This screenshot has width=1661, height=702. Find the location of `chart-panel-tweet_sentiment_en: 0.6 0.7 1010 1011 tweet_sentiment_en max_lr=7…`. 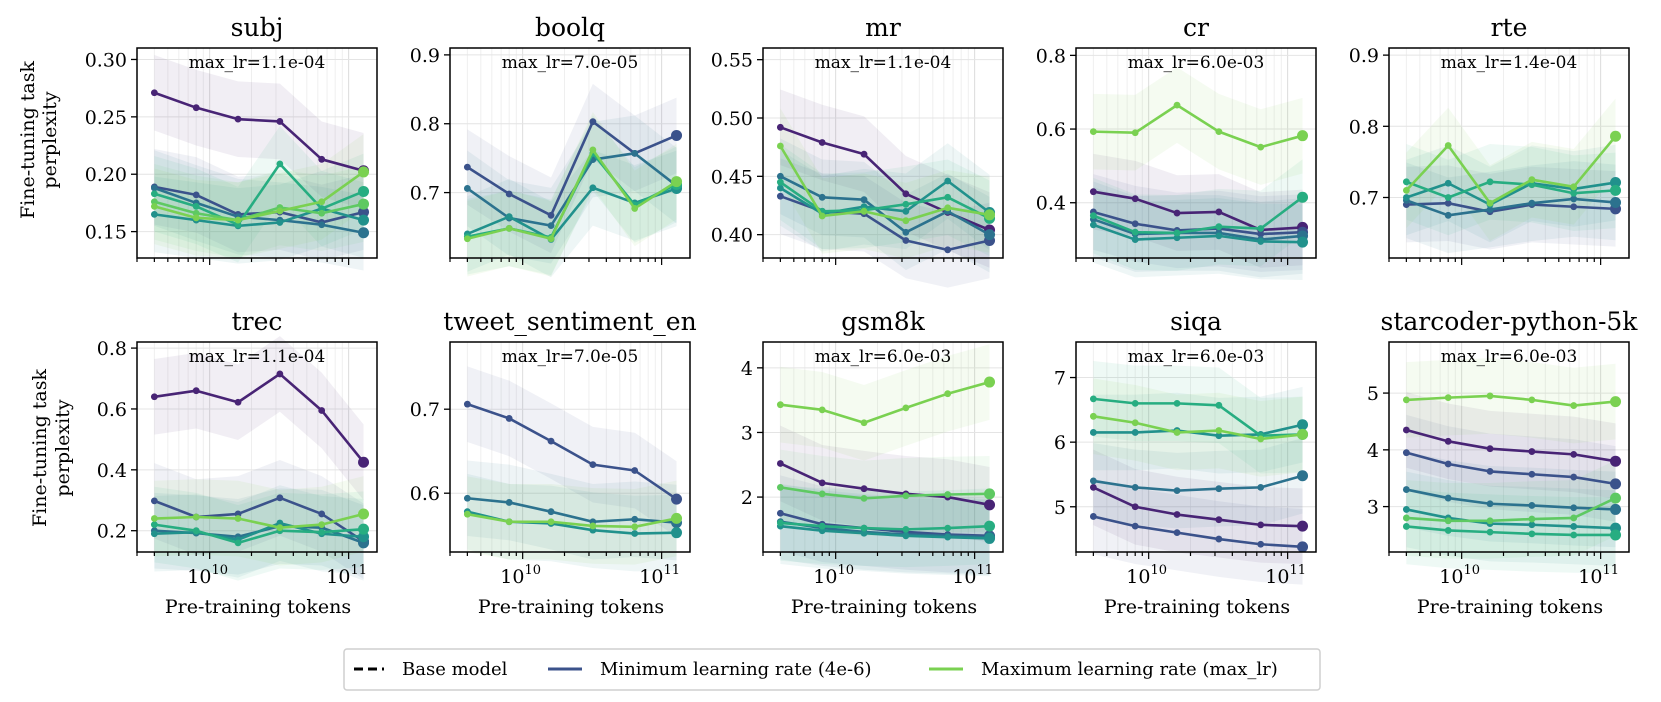

chart-panel-tweet_sentiment_en: 0.6 0.7 1010 1011 tweet_sentiment_en max_lr=7… is located at coordinates (553, 447).